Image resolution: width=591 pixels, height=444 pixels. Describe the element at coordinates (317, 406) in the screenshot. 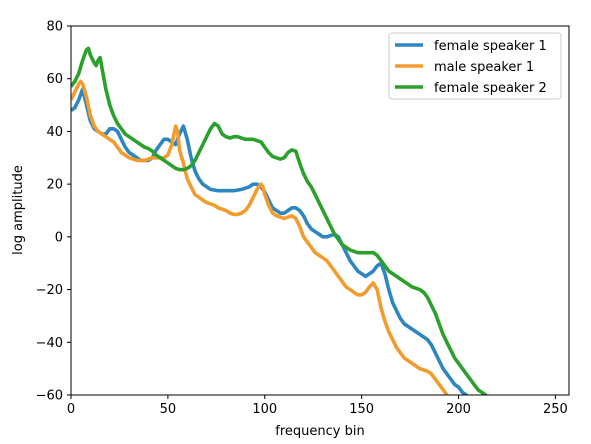

I see `x-axis: 0 50 100 150 200 250` at that location.